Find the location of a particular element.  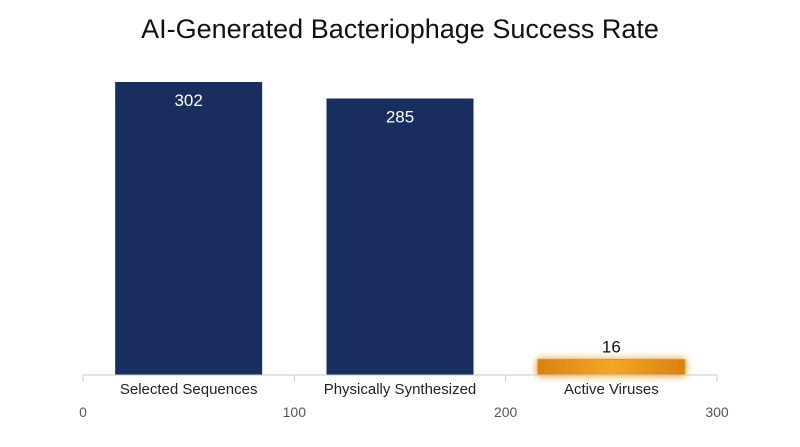

x-tick-label-2: 200 is located at coordinates (506, 412).